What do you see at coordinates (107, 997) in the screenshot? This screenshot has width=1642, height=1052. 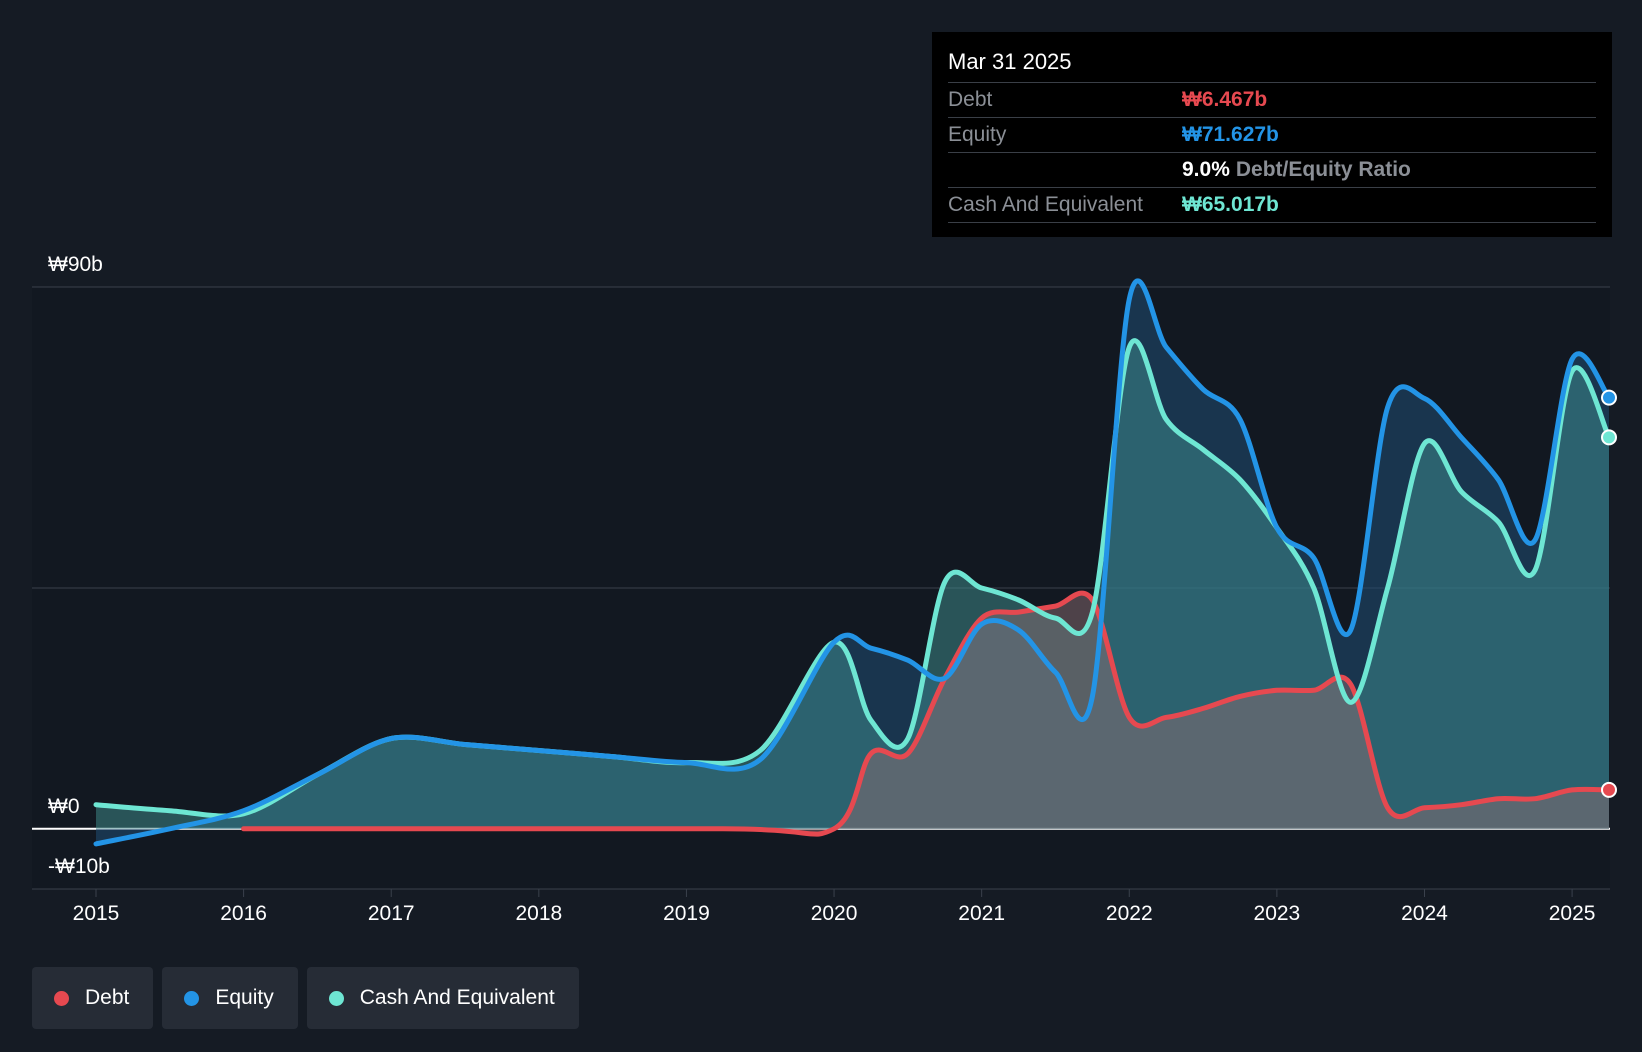 I see `legend-label-debt: Debt` at bounding box center [107, 997].